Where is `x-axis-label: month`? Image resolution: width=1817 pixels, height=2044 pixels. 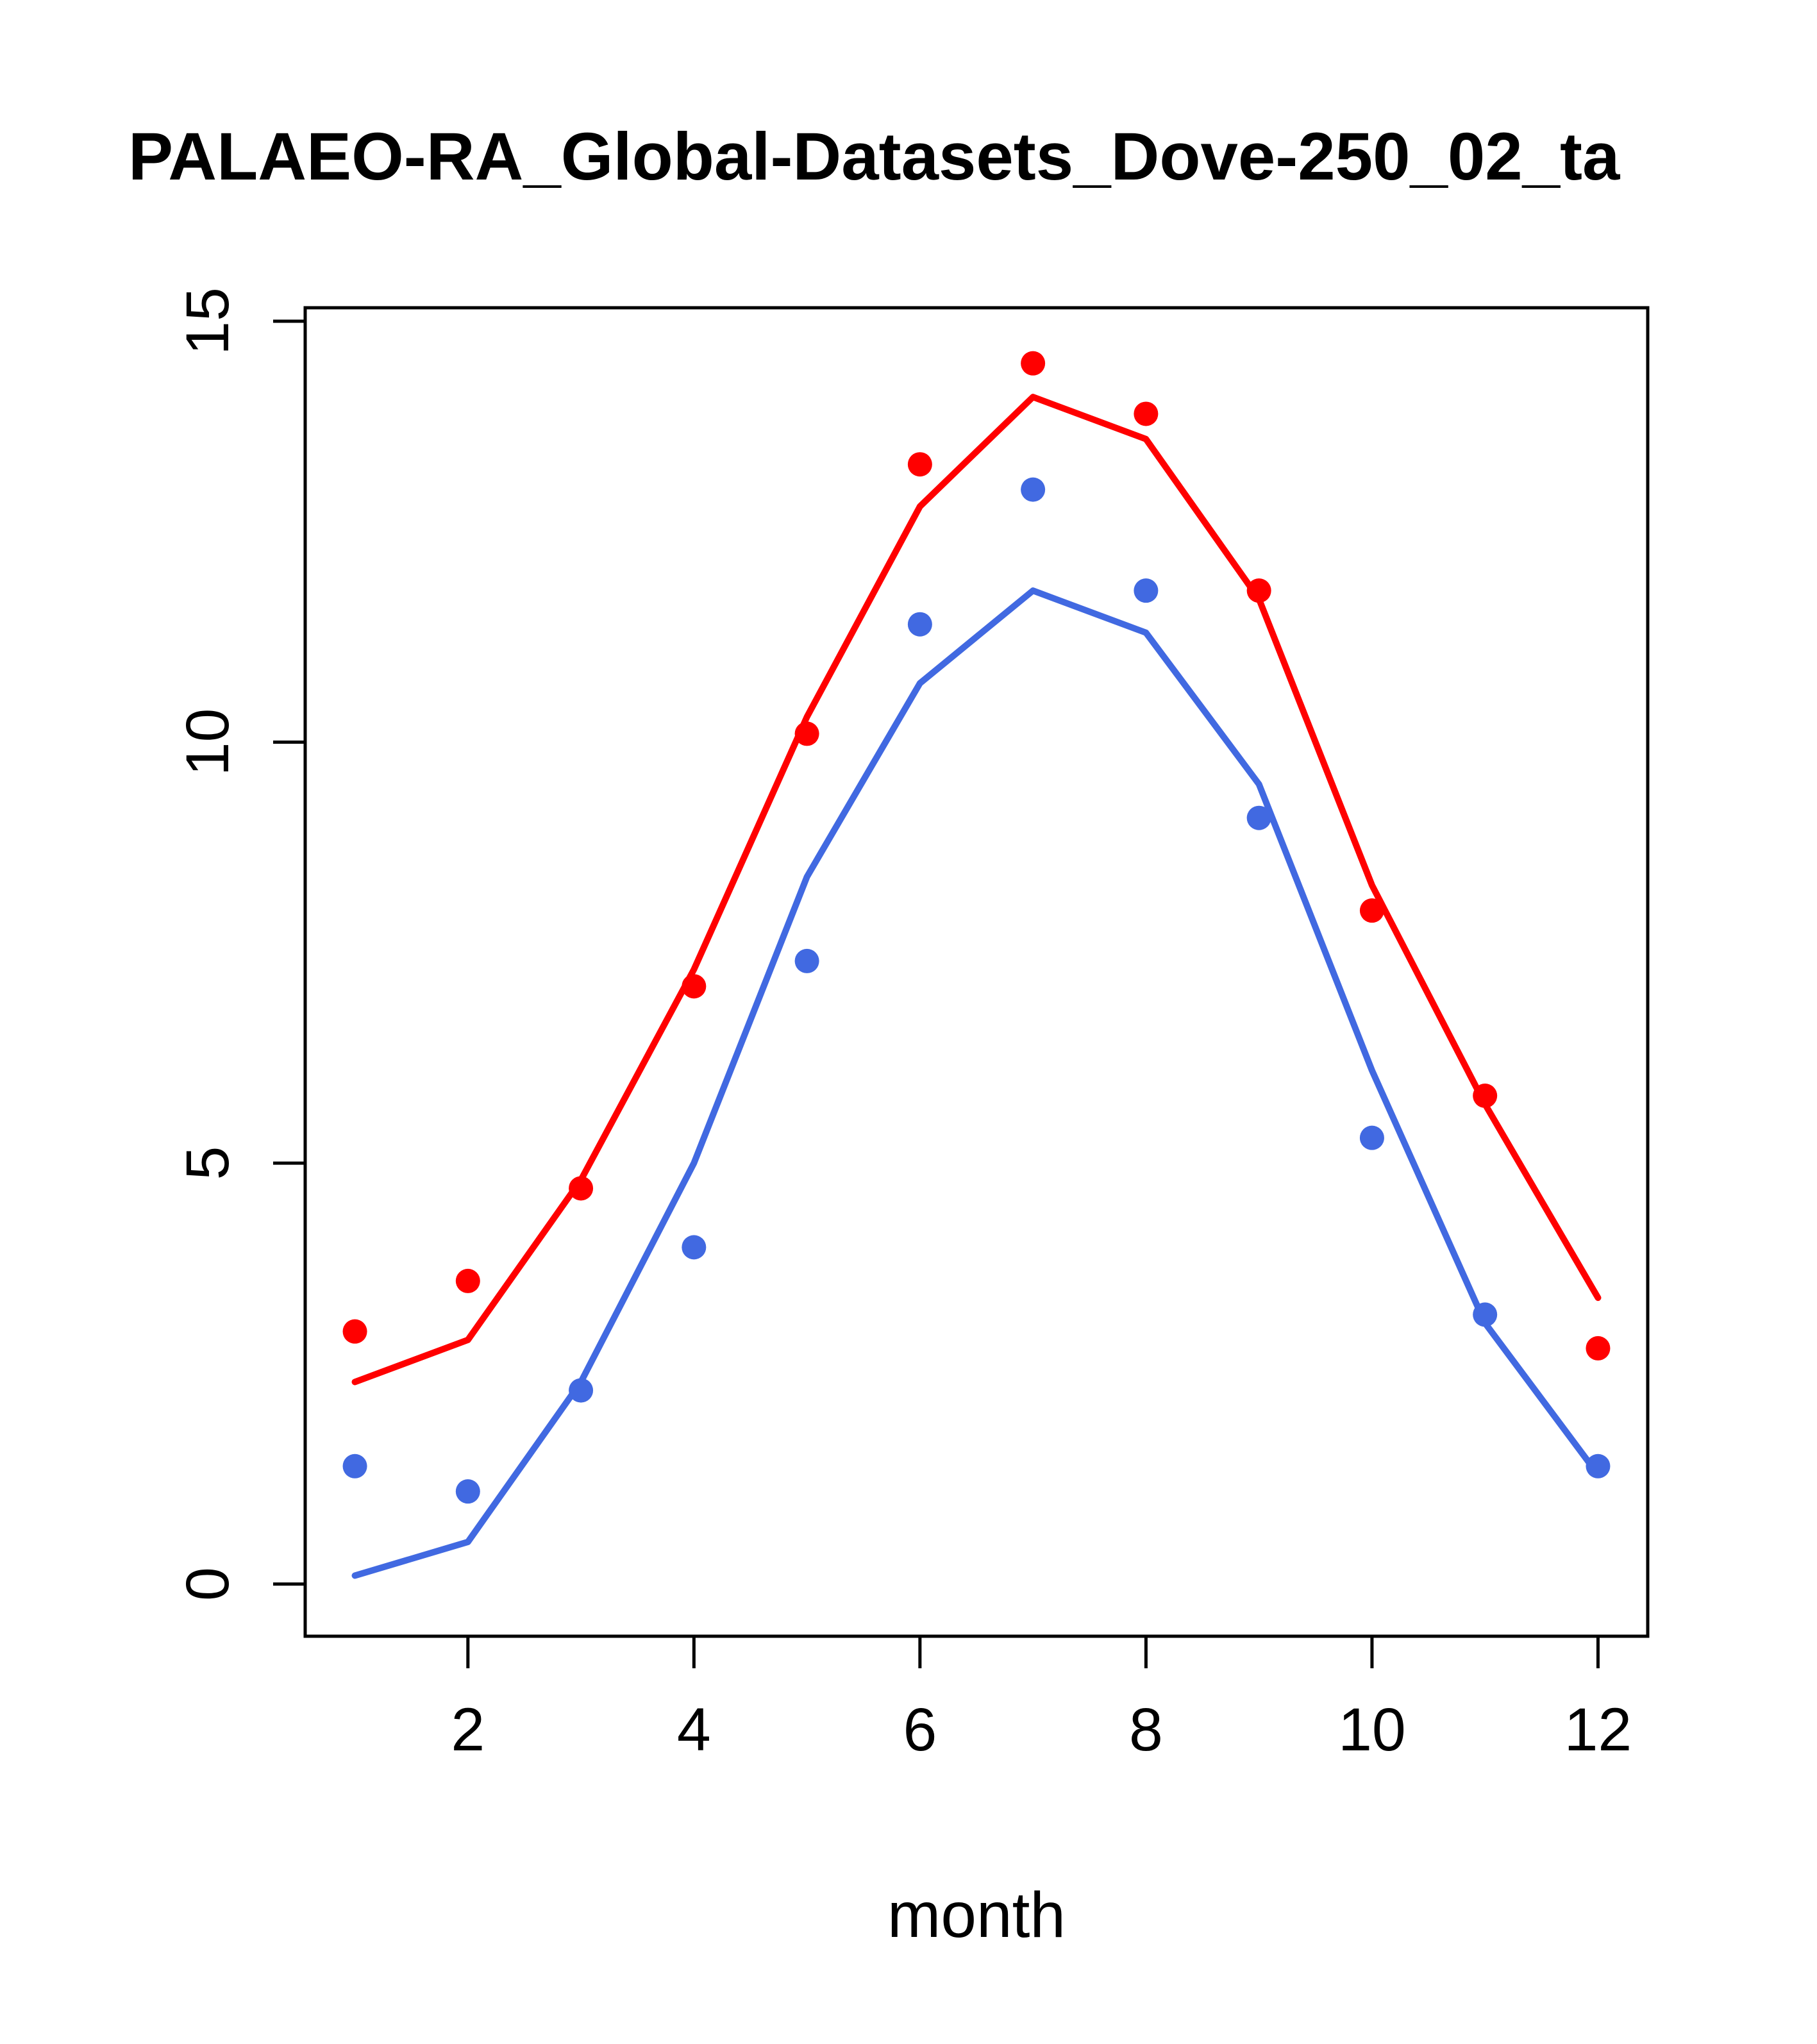 x-axis-label: month is located at coordinates (977, 1915).